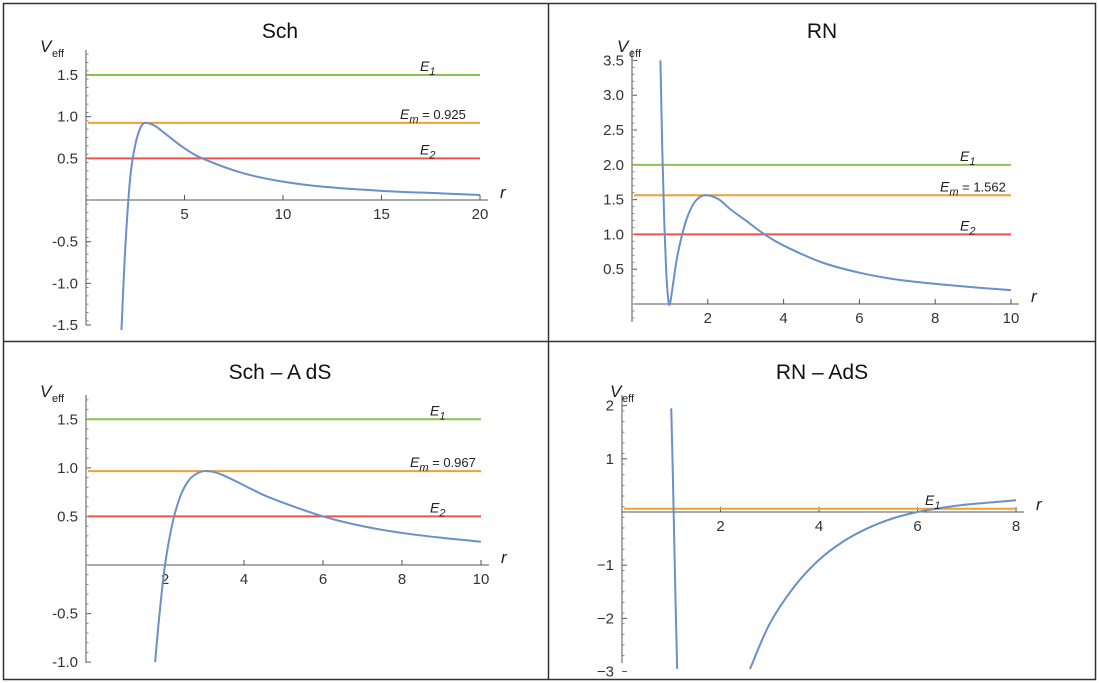 This screenshot has width=1099, height=683. What do you see at coordinates (280, 372) in the screenshot?
I see `panel-title: Sch – A dS` at bounding box center [280, 372].